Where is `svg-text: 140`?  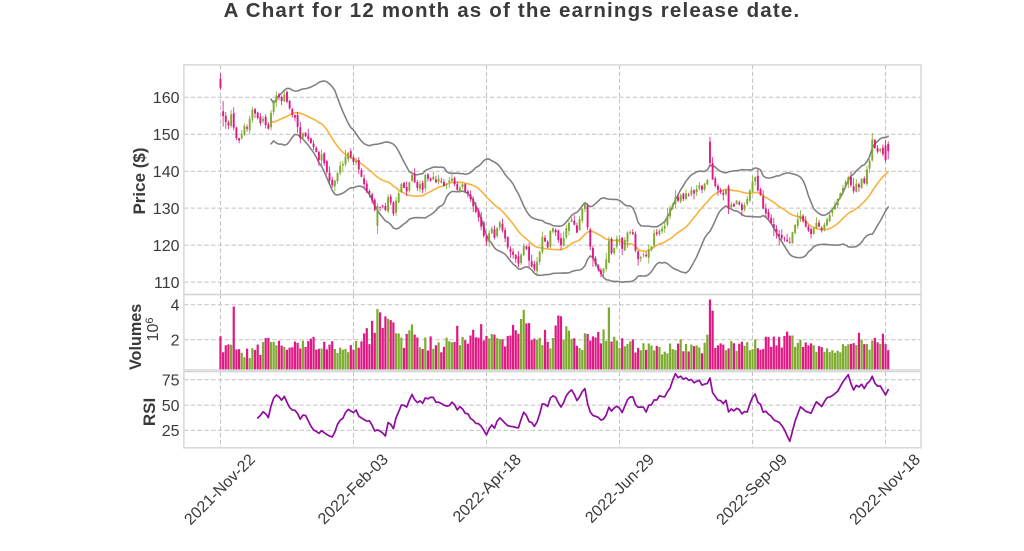
svg-text: 140 is located at coordinates (166, 172).